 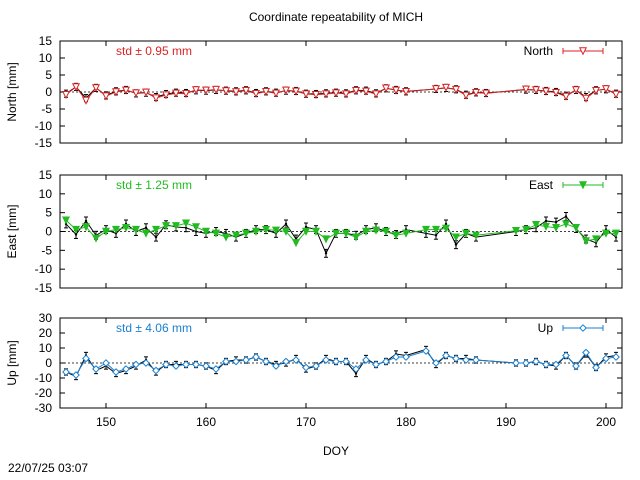 What do you see at coordinates (44, 393) in the screenshot?
I see `y-tick-label: -20` at bounding box center [44, 393].